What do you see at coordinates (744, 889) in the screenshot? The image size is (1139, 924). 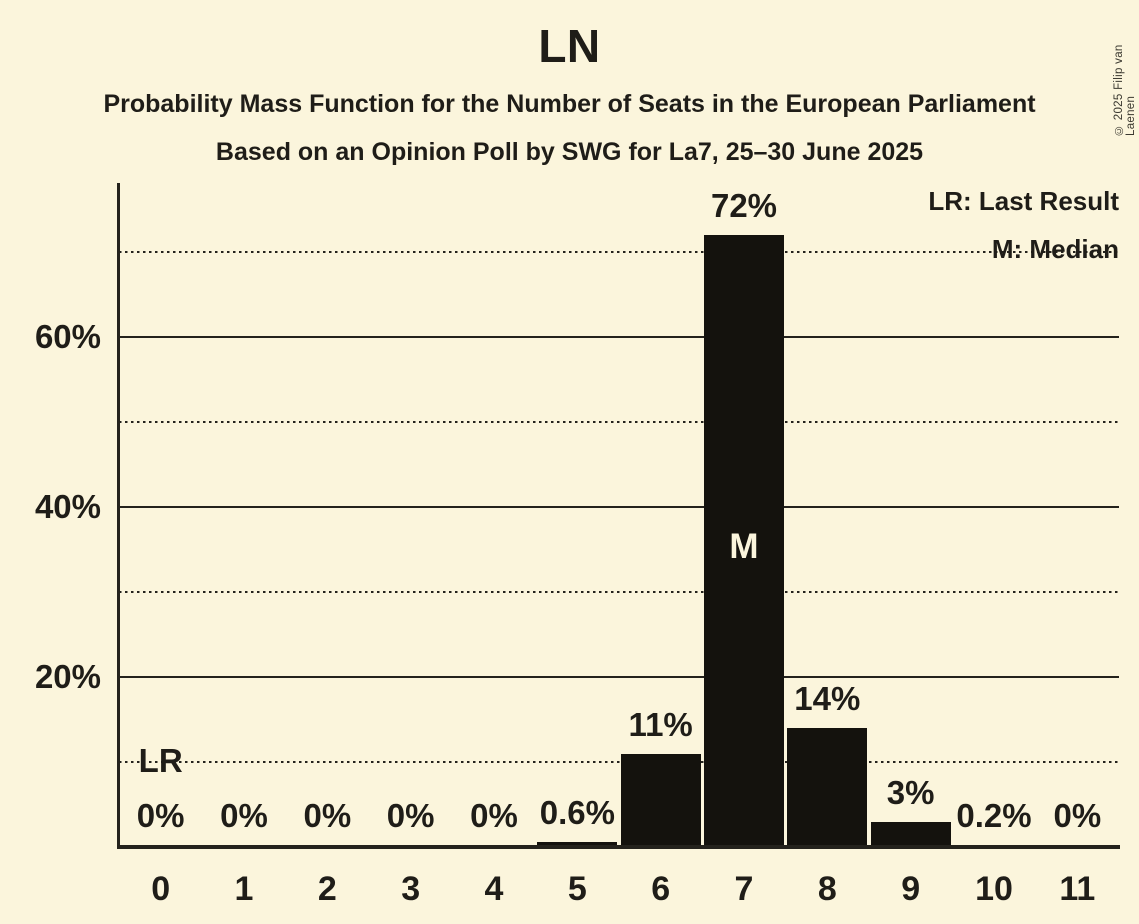 I see `x-axis-label-seat-7: 7` at bounding box center [744, 889].